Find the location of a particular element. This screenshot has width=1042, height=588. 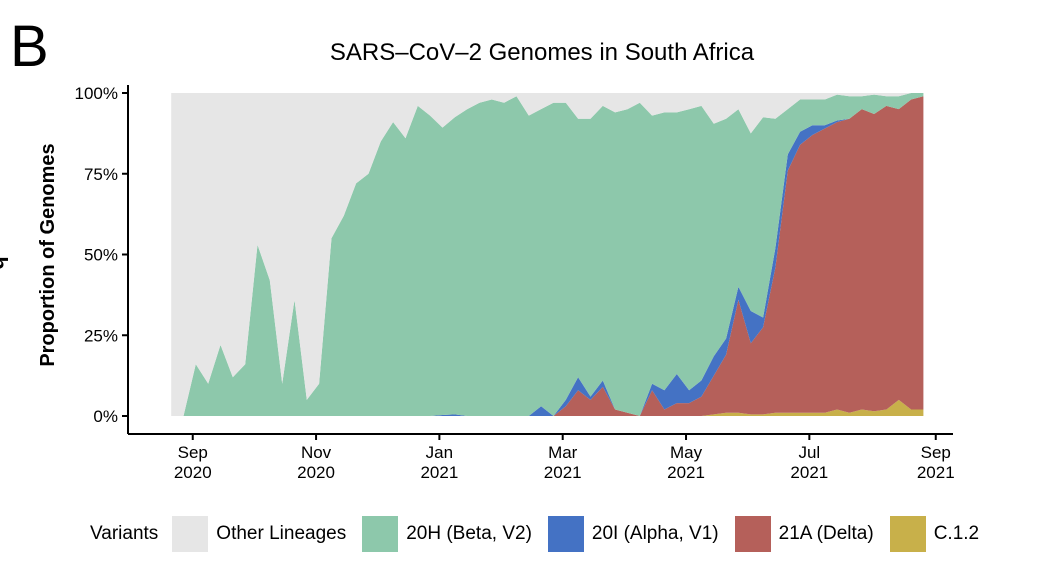

x-tick-label-month: Mar is located at coordinates (563, 452).